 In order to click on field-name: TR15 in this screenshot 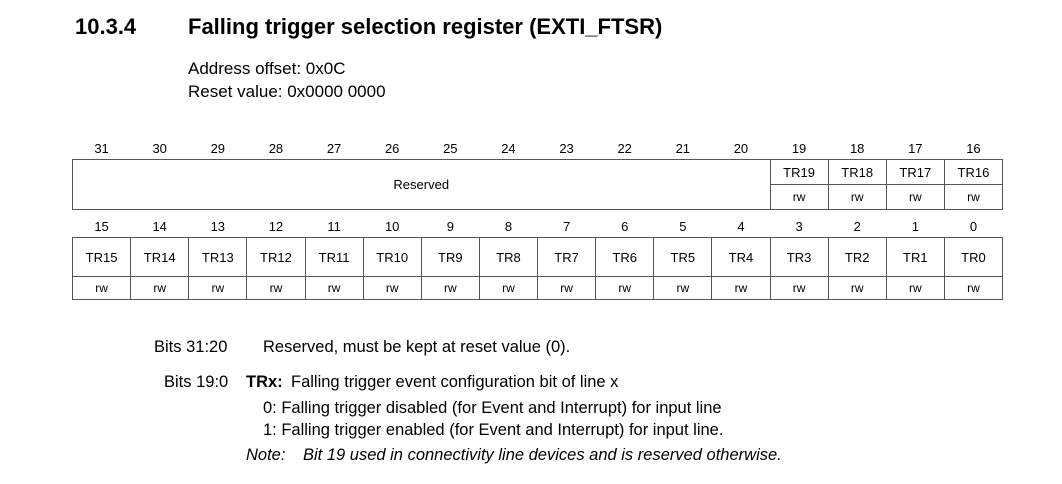, I will do `click(101, 257)`.